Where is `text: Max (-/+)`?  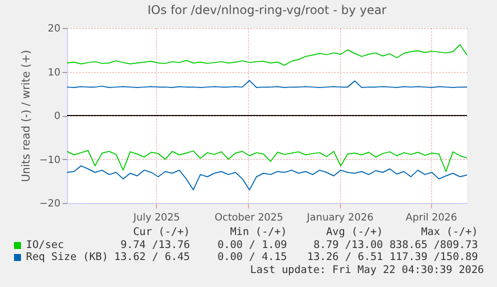
text: Max (-/+) is located at coordinates (449, 232).